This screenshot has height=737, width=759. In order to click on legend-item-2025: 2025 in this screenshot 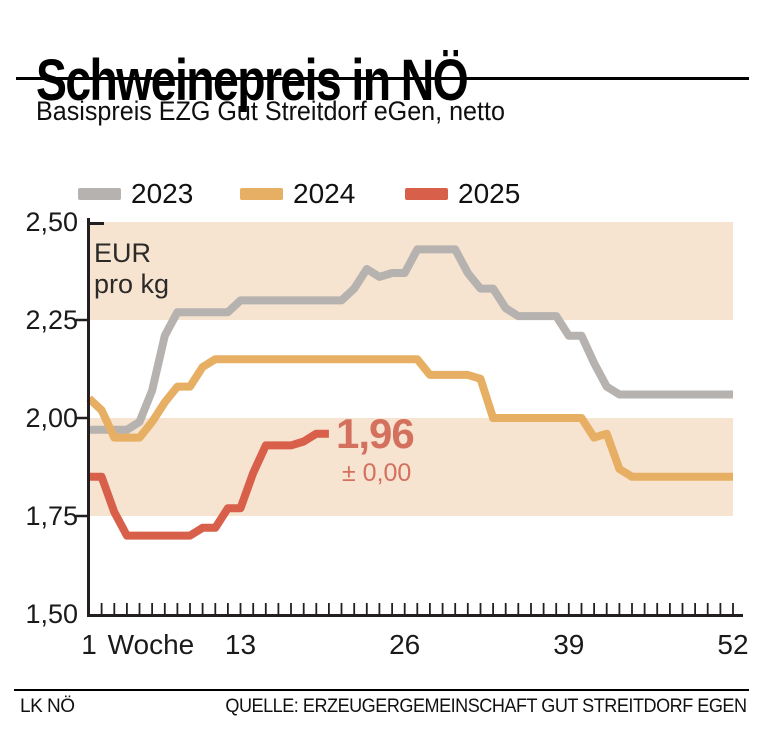, I will do `click(462, 194)`.